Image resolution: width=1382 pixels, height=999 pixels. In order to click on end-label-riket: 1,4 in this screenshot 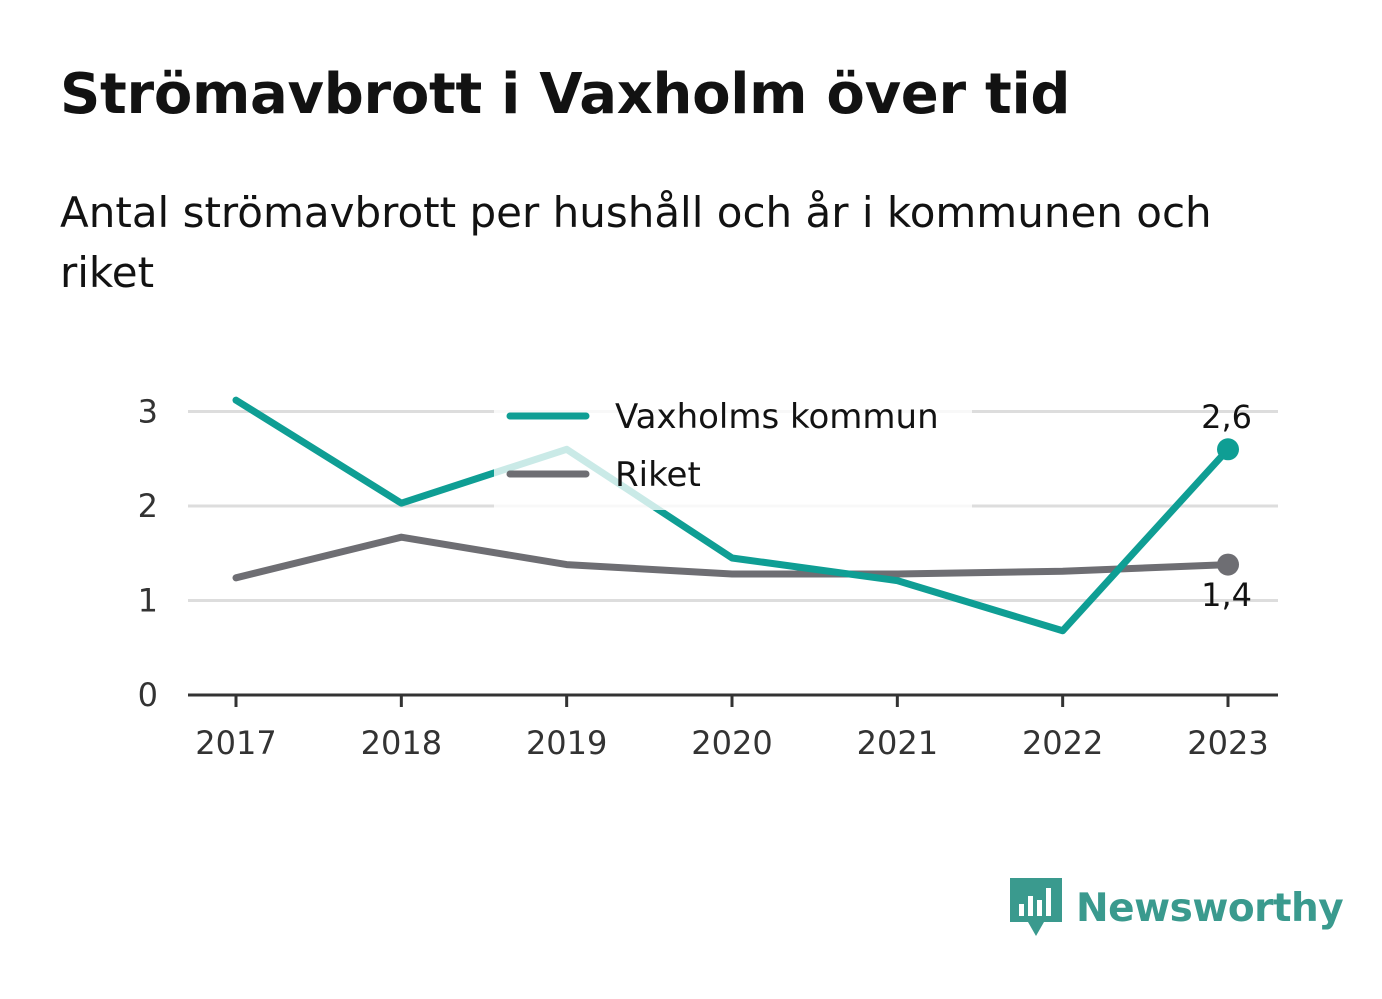, I will do `click(1226, 595)`.